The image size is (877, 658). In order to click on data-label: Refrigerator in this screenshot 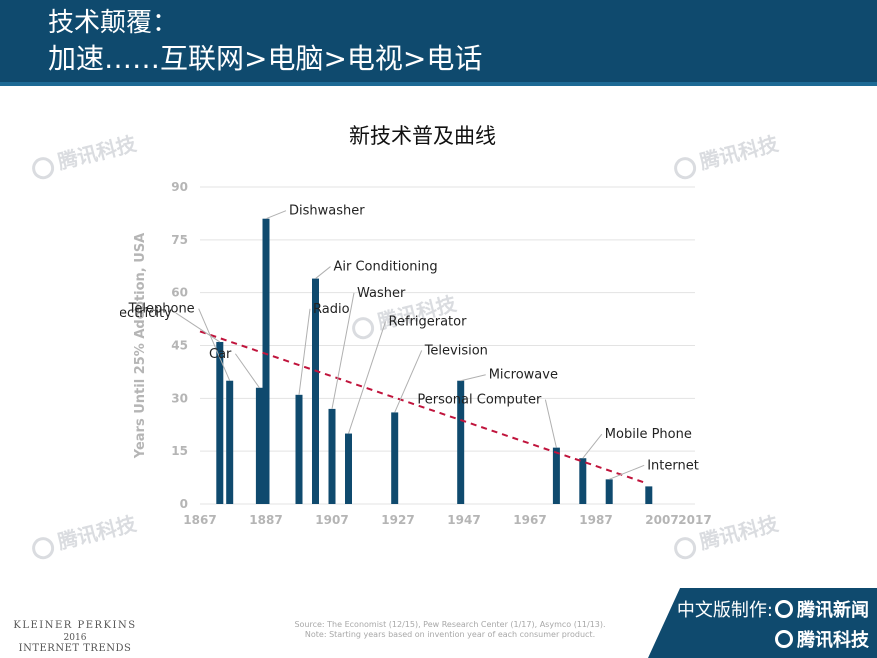, I will do `click(428, 322)`.